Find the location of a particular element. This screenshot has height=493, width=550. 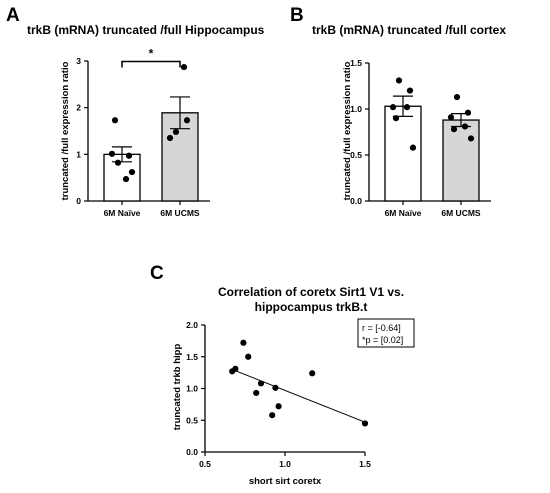

panel-a-plot: 0 1 2 3 6M Naïve 6M UCMS * is located at coordinates (143, 132).